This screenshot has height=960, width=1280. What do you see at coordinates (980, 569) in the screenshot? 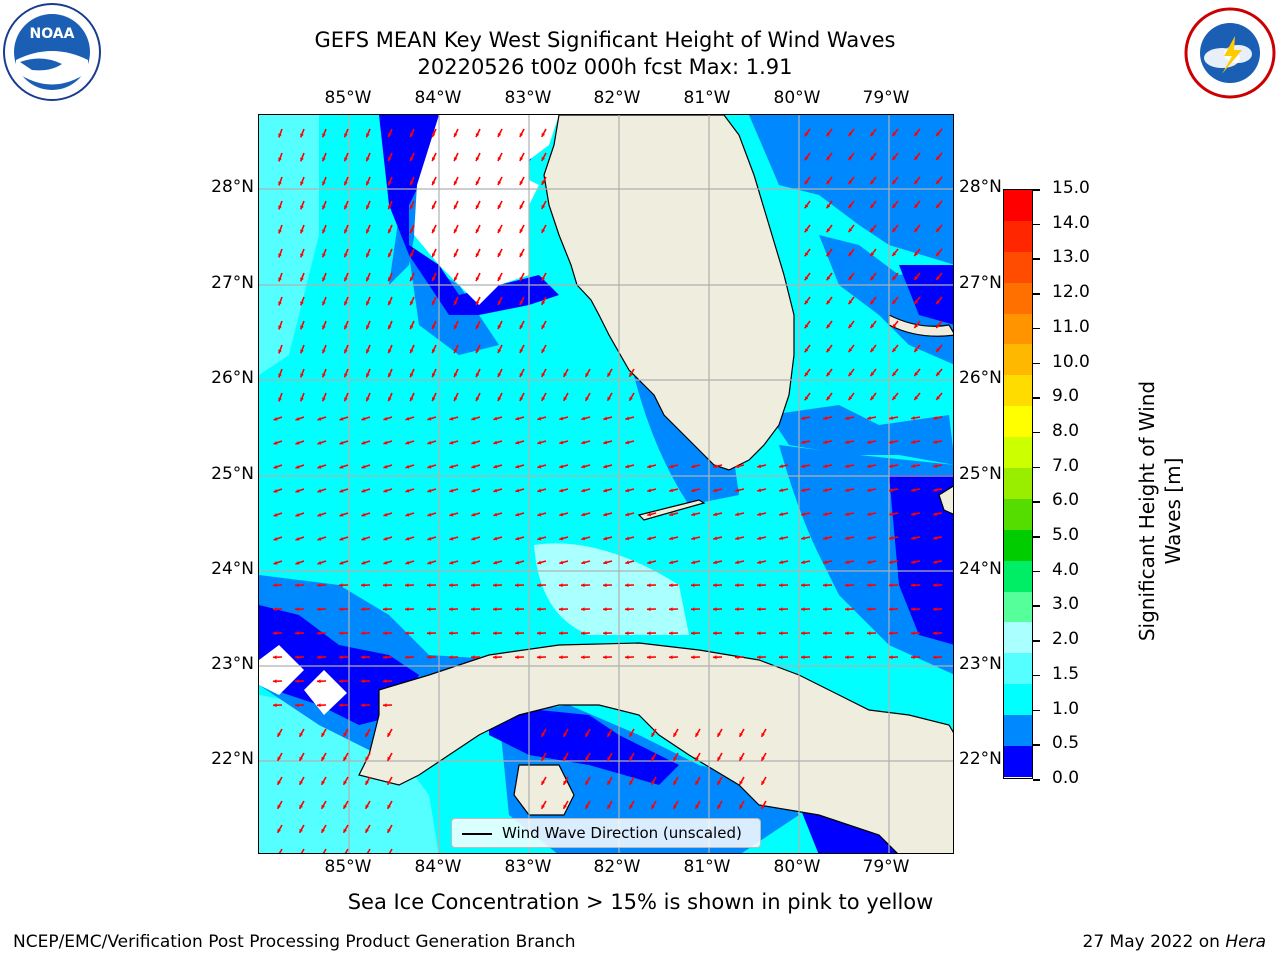
I see `lat-label-right: 24°N` at bounding box center [980, 569].